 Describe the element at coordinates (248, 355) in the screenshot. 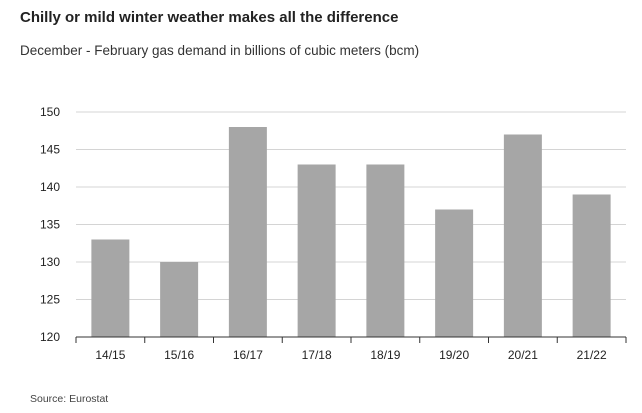

I see `x-tick-label: 16/17` at that location.